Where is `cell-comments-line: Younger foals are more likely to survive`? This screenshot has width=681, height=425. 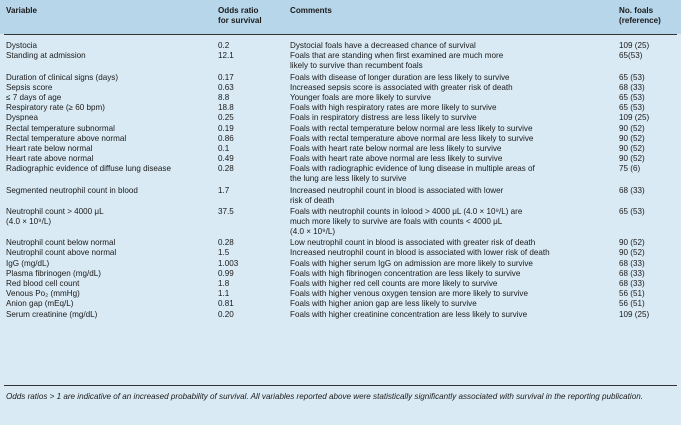
cell-comments-line: Younger foals are more likely to survive is located at coordinates (360, 97).